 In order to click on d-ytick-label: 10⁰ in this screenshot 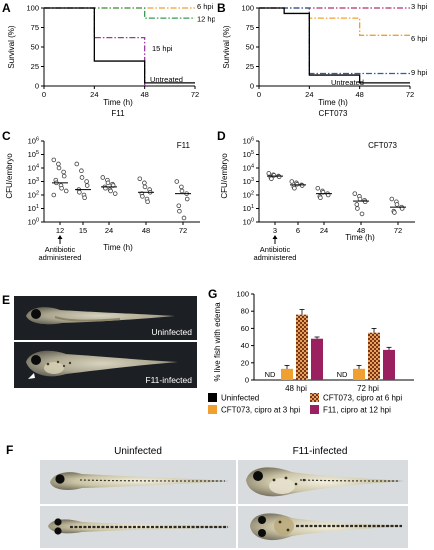, I will do `click(248, 222)`.